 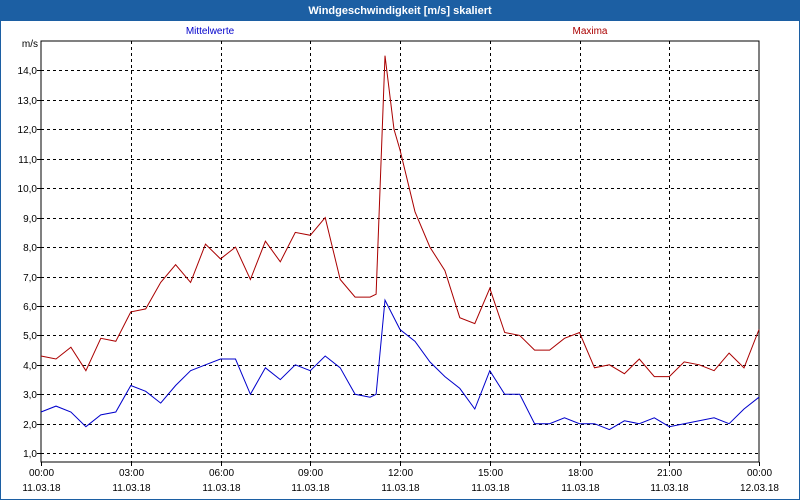 What do you see at coordinates (30, 425) in the screenshot?
I see `y-tick-label: 2,0` at bounding box center [30, 425].